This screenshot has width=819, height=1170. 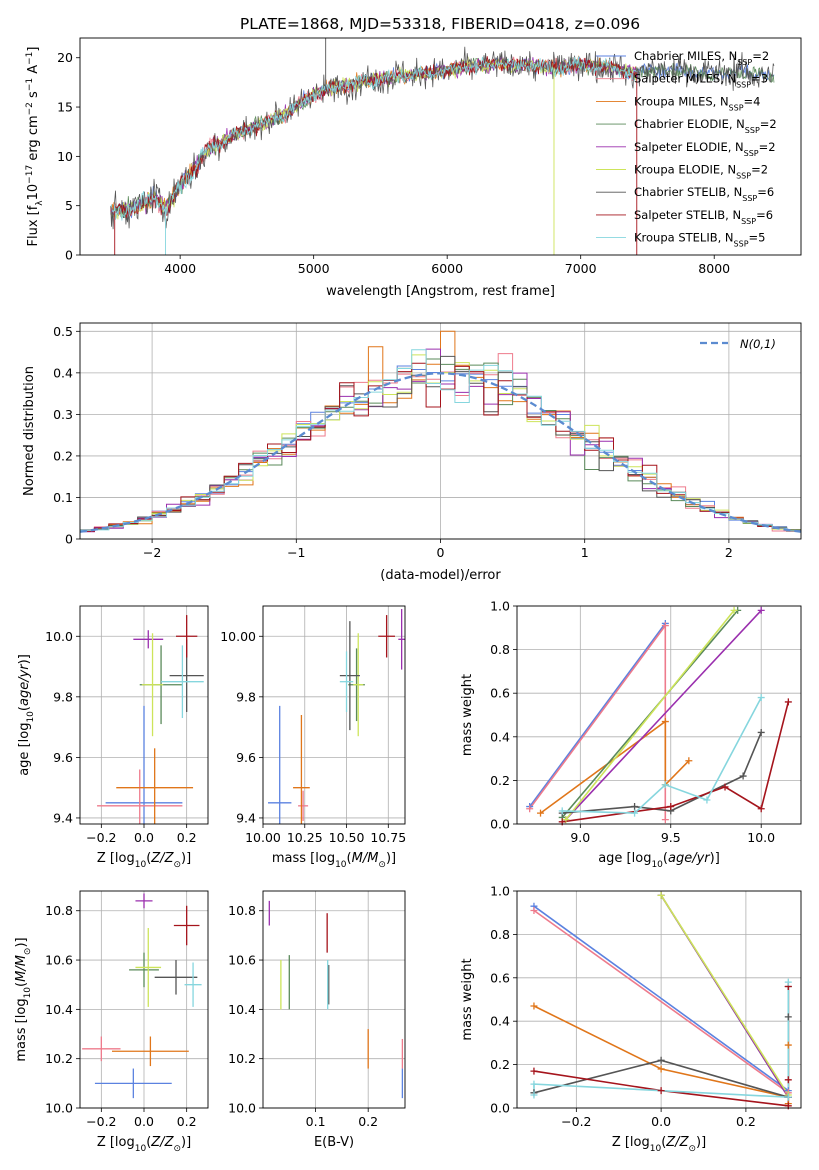 What do you see at coordinates (177, 1149) in the screenshot?
I see `x-axis-label-part: ⊙` at bounding box center [177, 1149].